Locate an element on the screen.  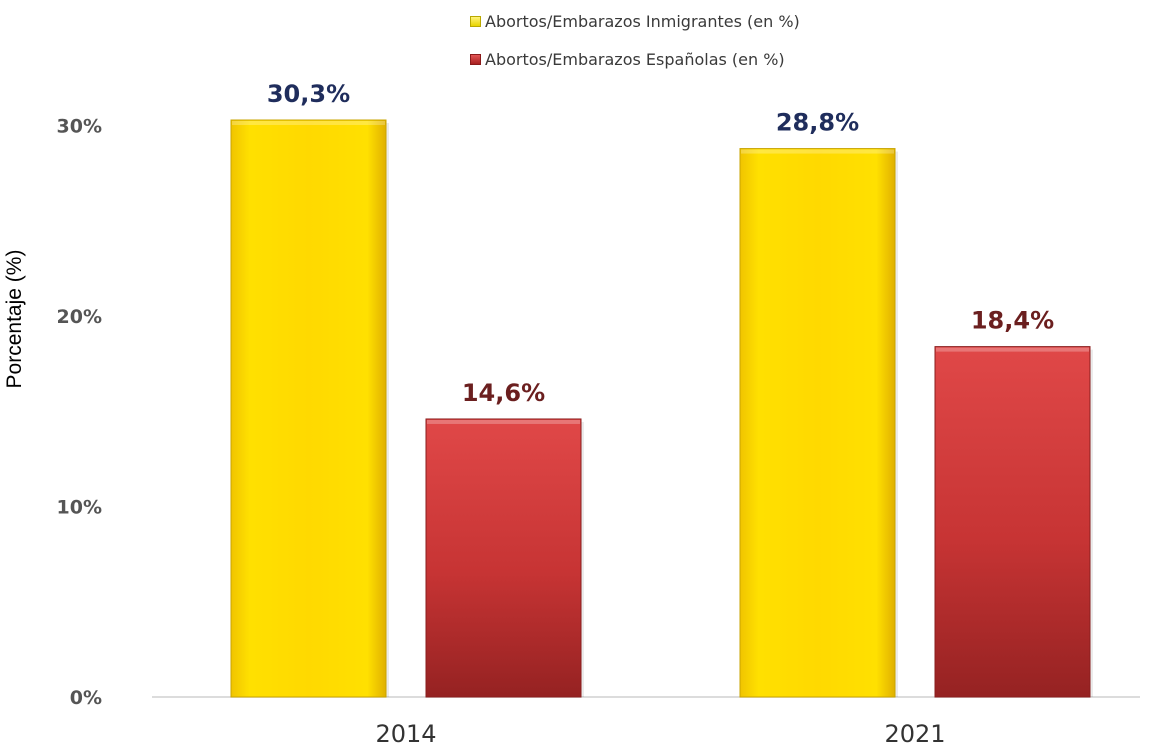
x-tick-label: 2014 is located at coordinates (405, 734).